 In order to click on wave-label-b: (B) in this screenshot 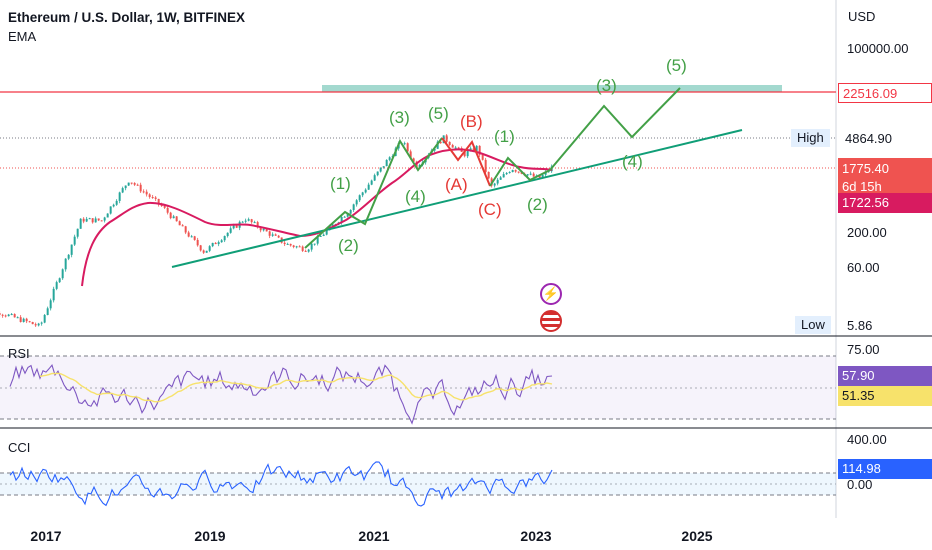, I will do `click(471, 121)`.